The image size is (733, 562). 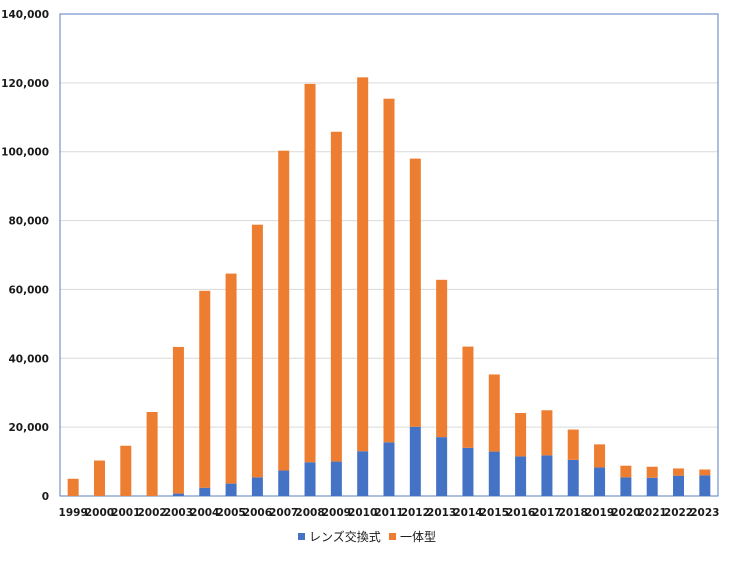 What do you see at coordinates (178, 420) in the screenshot?
I see `bar-integrated-2003` at bounding box center [178, 420].